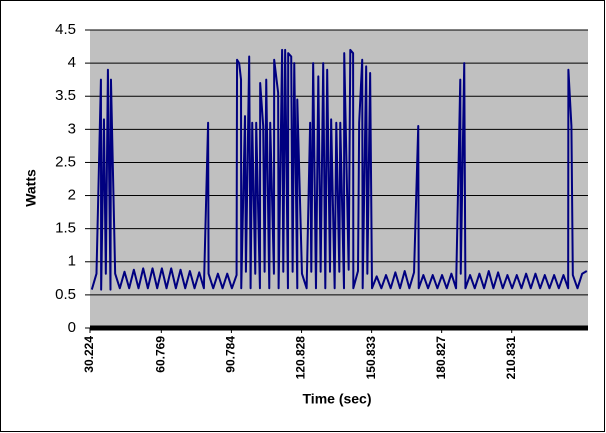  Describe the element at coordinates (65, 95) in the screenshot. I see `y-tick-label: 3.5` at that location.